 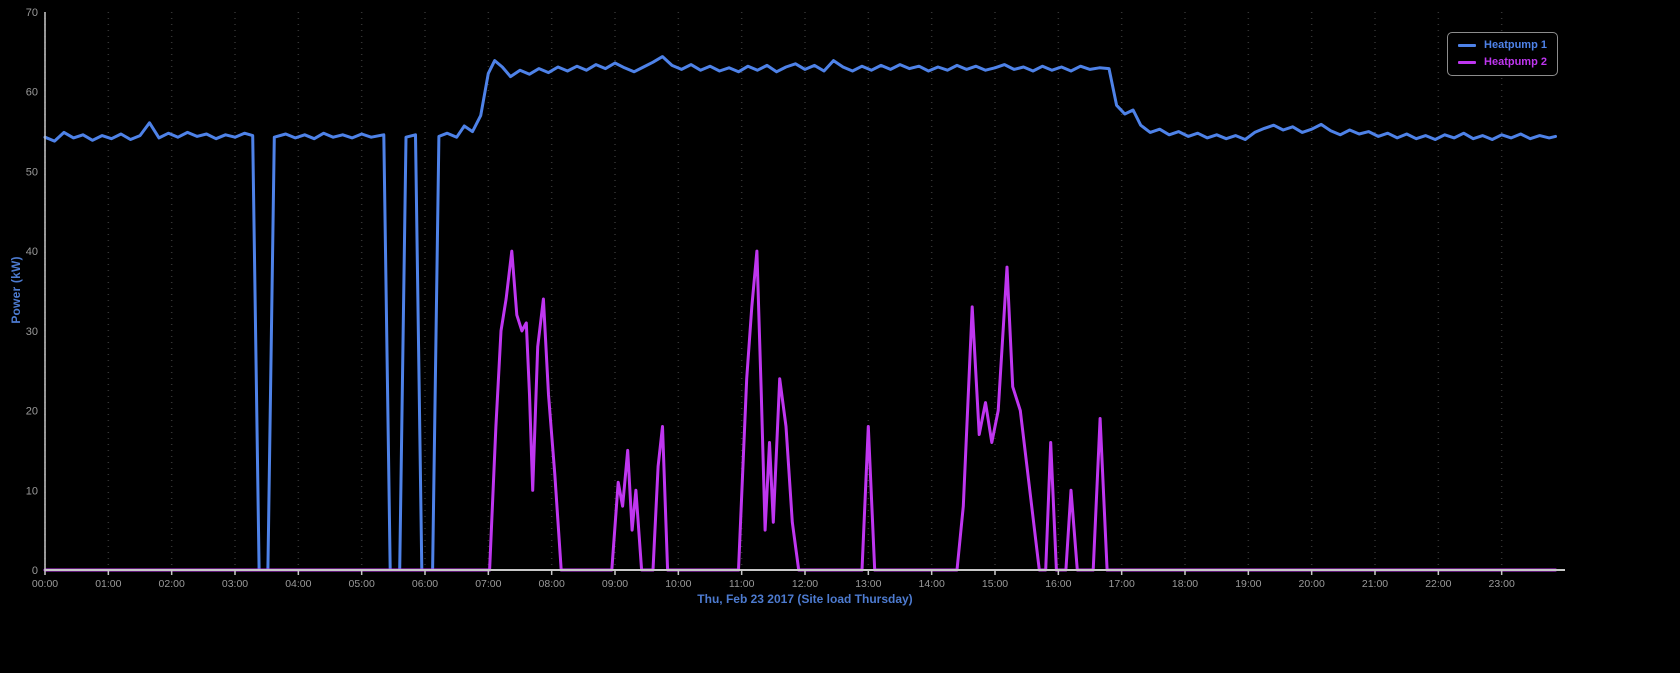 What do you see at coordinates (1502, 584) in the screenshot?
I see `x-tick-label: 23:00` at bounding box center [1502, 584].